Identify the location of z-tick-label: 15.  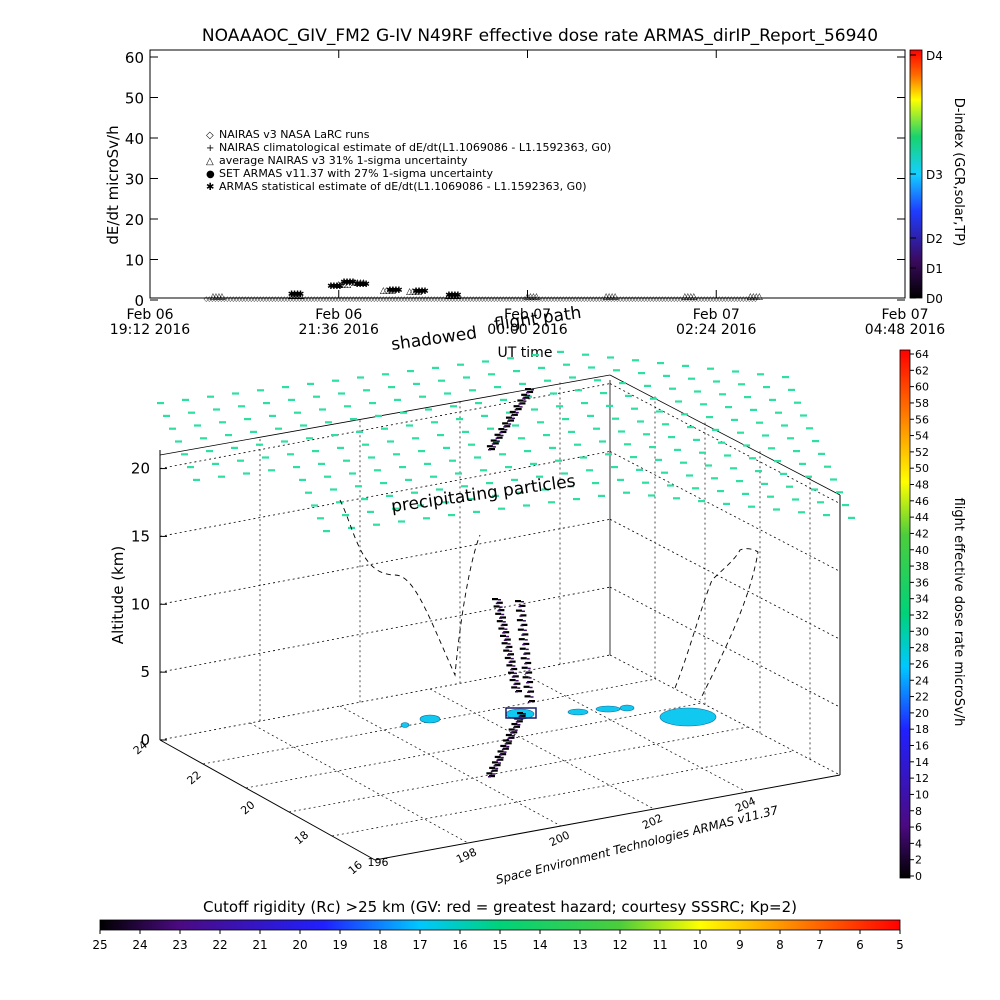
(140, 536).